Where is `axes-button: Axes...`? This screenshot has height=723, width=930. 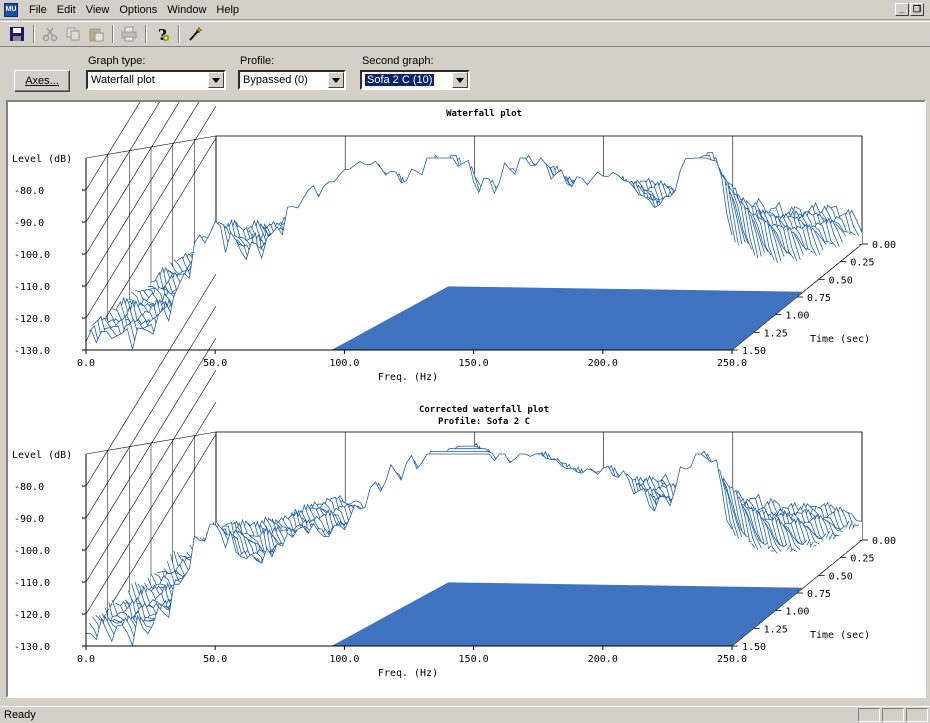 axes-button: Axes... is located at coordinates (42, 81).